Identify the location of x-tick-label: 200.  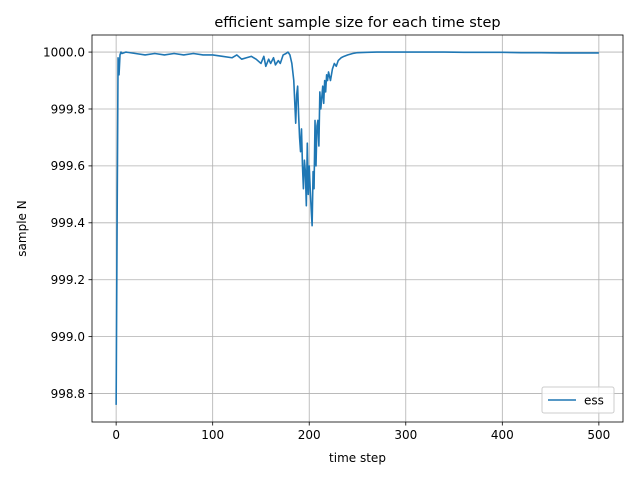
(309, 435).